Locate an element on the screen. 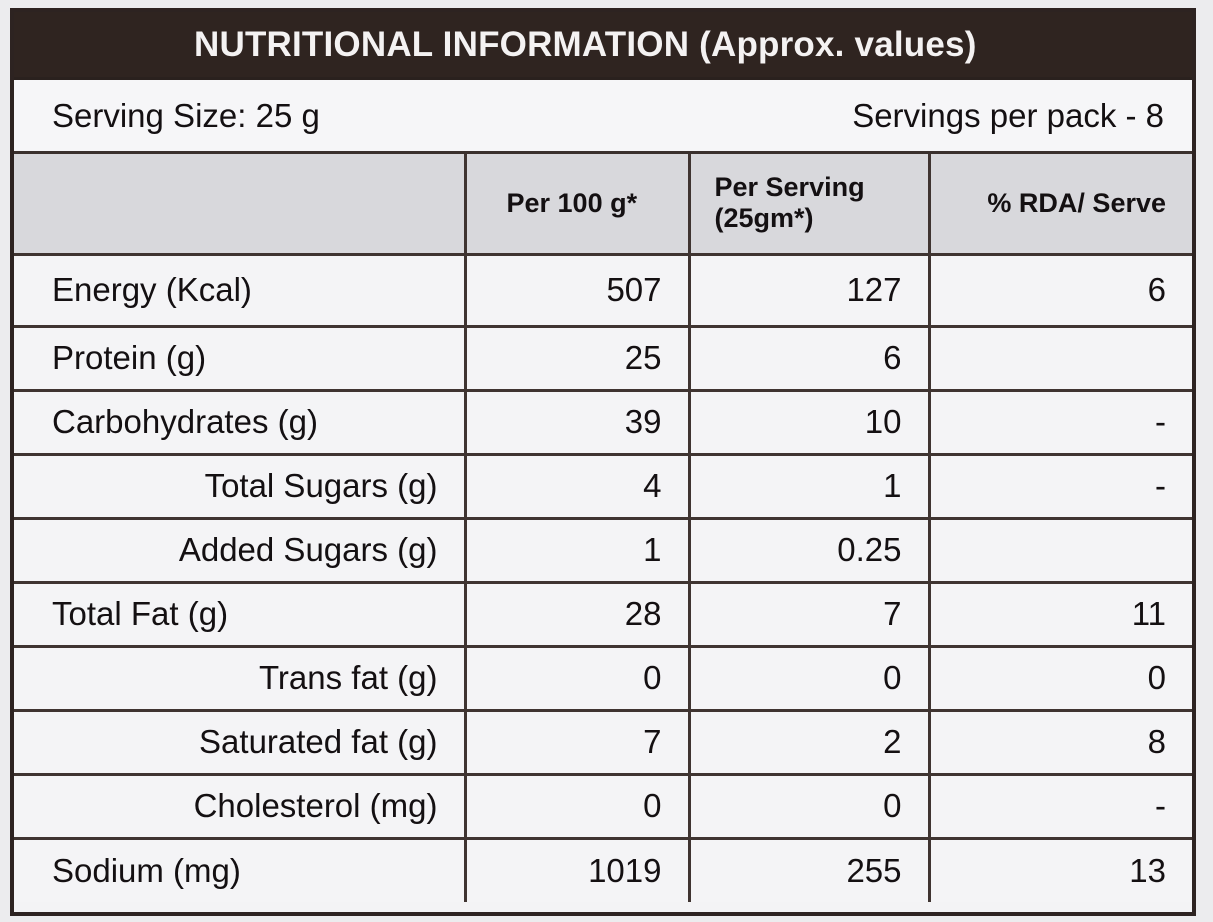 The width and height of the screenshot is (1213, 922). nutrient-label: Energy (Kcal) is located at coordinates (240, 290).